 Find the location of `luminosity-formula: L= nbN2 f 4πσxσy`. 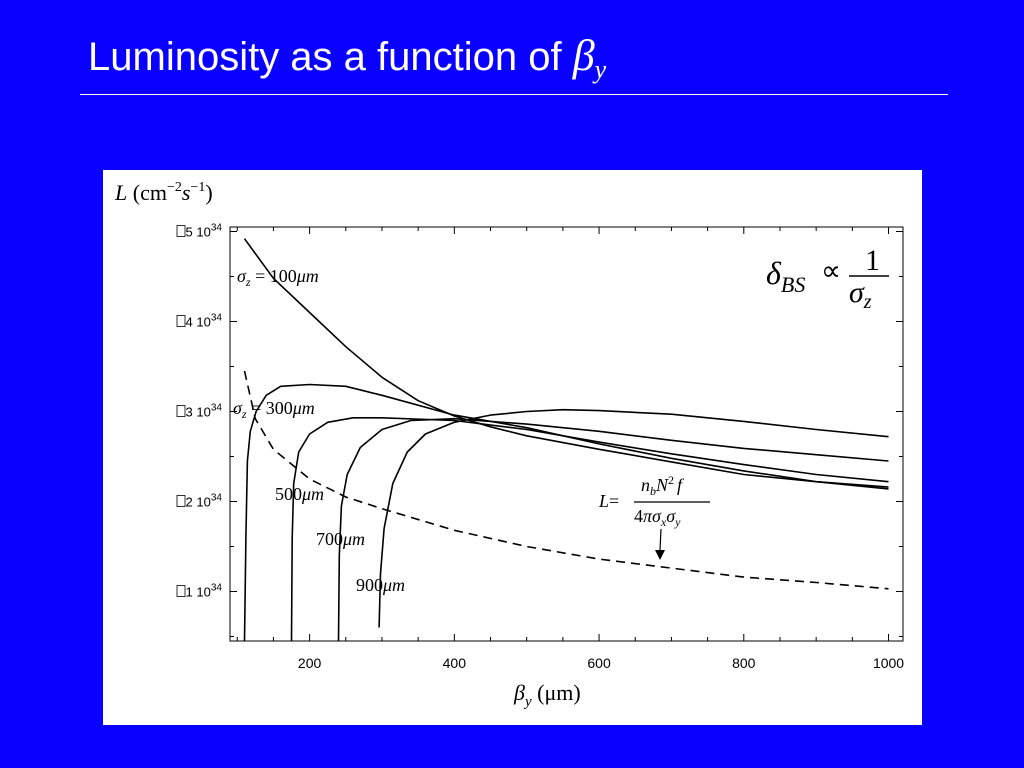

luminosity-formula: L= nbN2 f 4πσxσy is located at coordinates (654, 501).